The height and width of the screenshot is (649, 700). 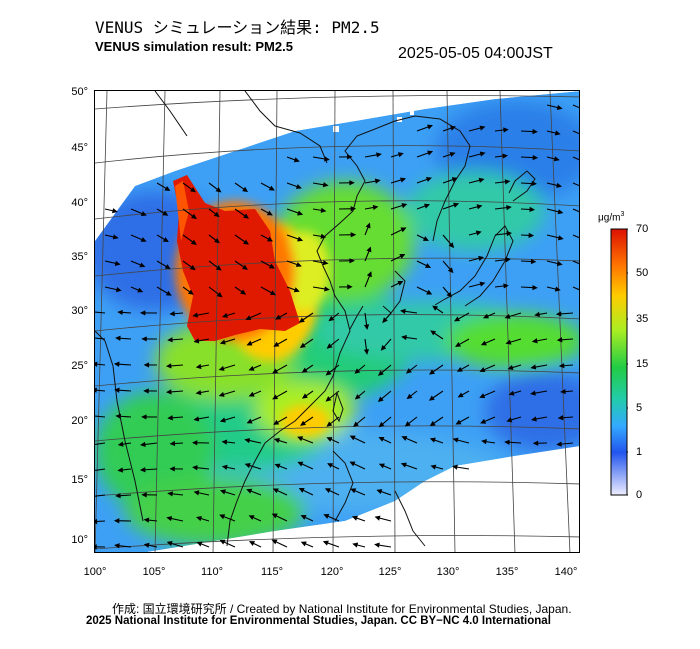 What do you see at coordinates (642, 229) in the screenshot?
I see `colorbar-label-70: 70` at bounding box center [642, 229].